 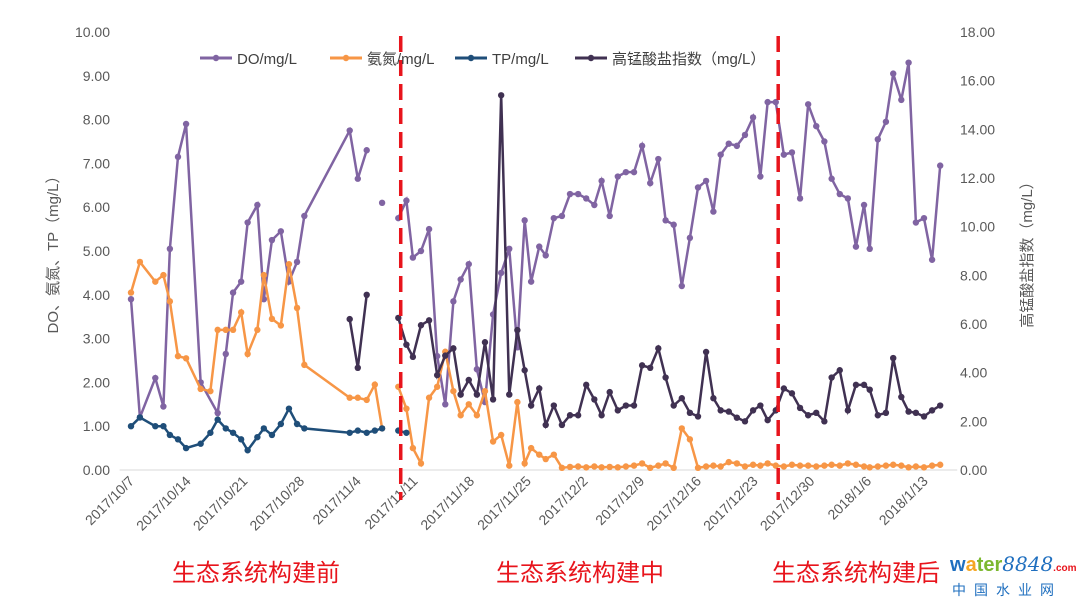 I want to click on y-axis-title: DO、氨氮、TP（mg/L）, so click(x=53, y=250).